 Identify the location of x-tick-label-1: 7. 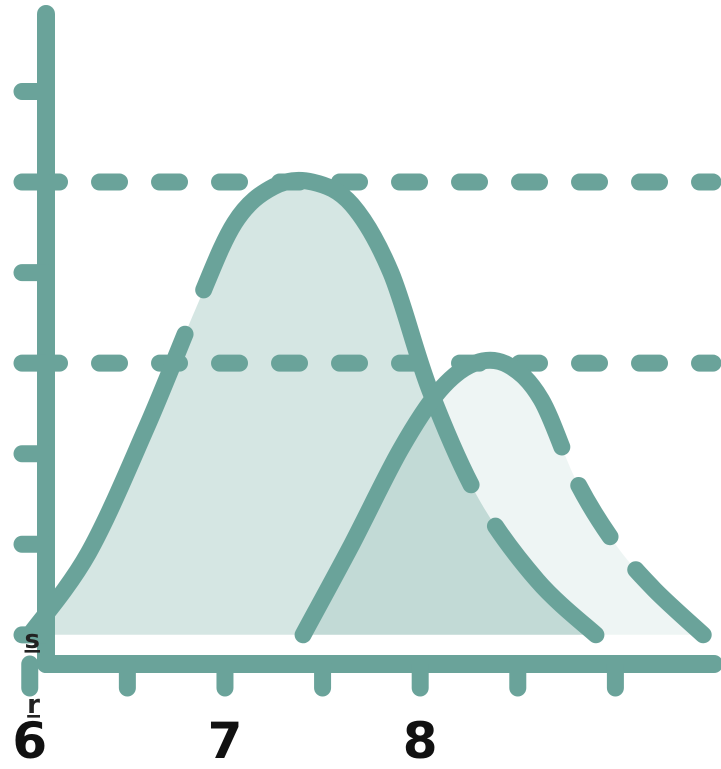
(225, 738).